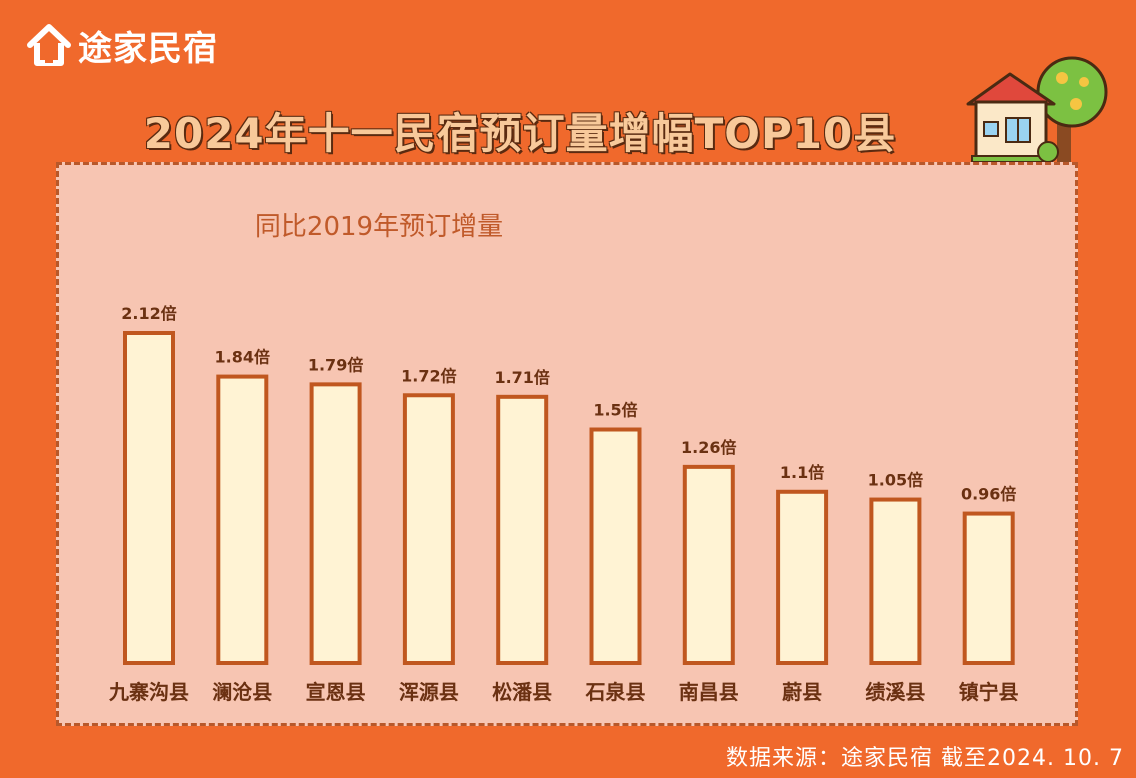 Image resolution: width=1136 pixels, height=778 pixels. What do you see at coordinates (615, 692) in the screenshot?
I see `category-label: 石泉县` at bounding box center [615, 692].